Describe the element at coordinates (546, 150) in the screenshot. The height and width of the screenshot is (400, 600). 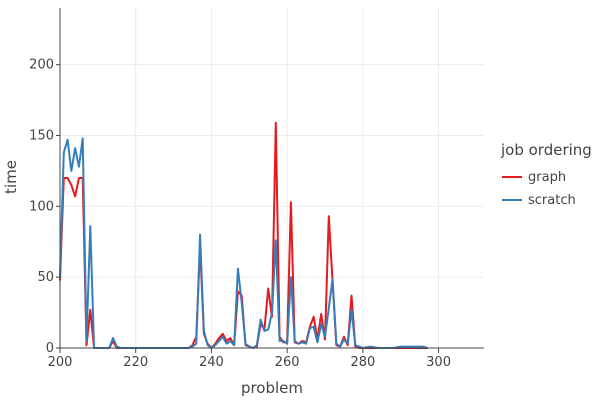
I see `legend-title: job ordering` at that location.